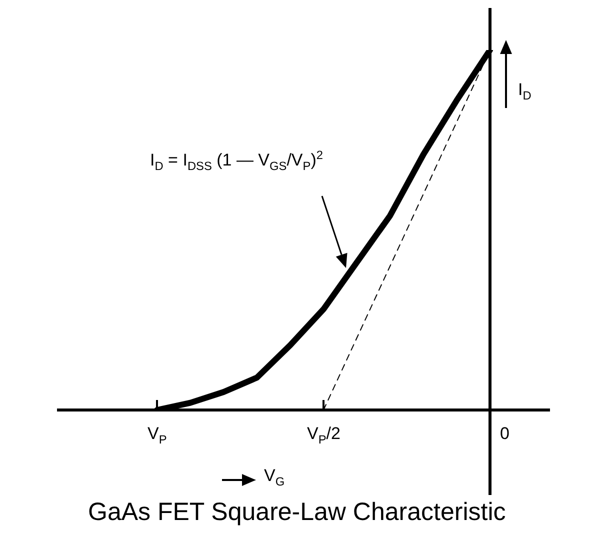  What do you see at coordinates (297, 512) in the screenshot?
I see `text: GaAs FET Square-Law Characteristic` at bounding box center [297, 512].